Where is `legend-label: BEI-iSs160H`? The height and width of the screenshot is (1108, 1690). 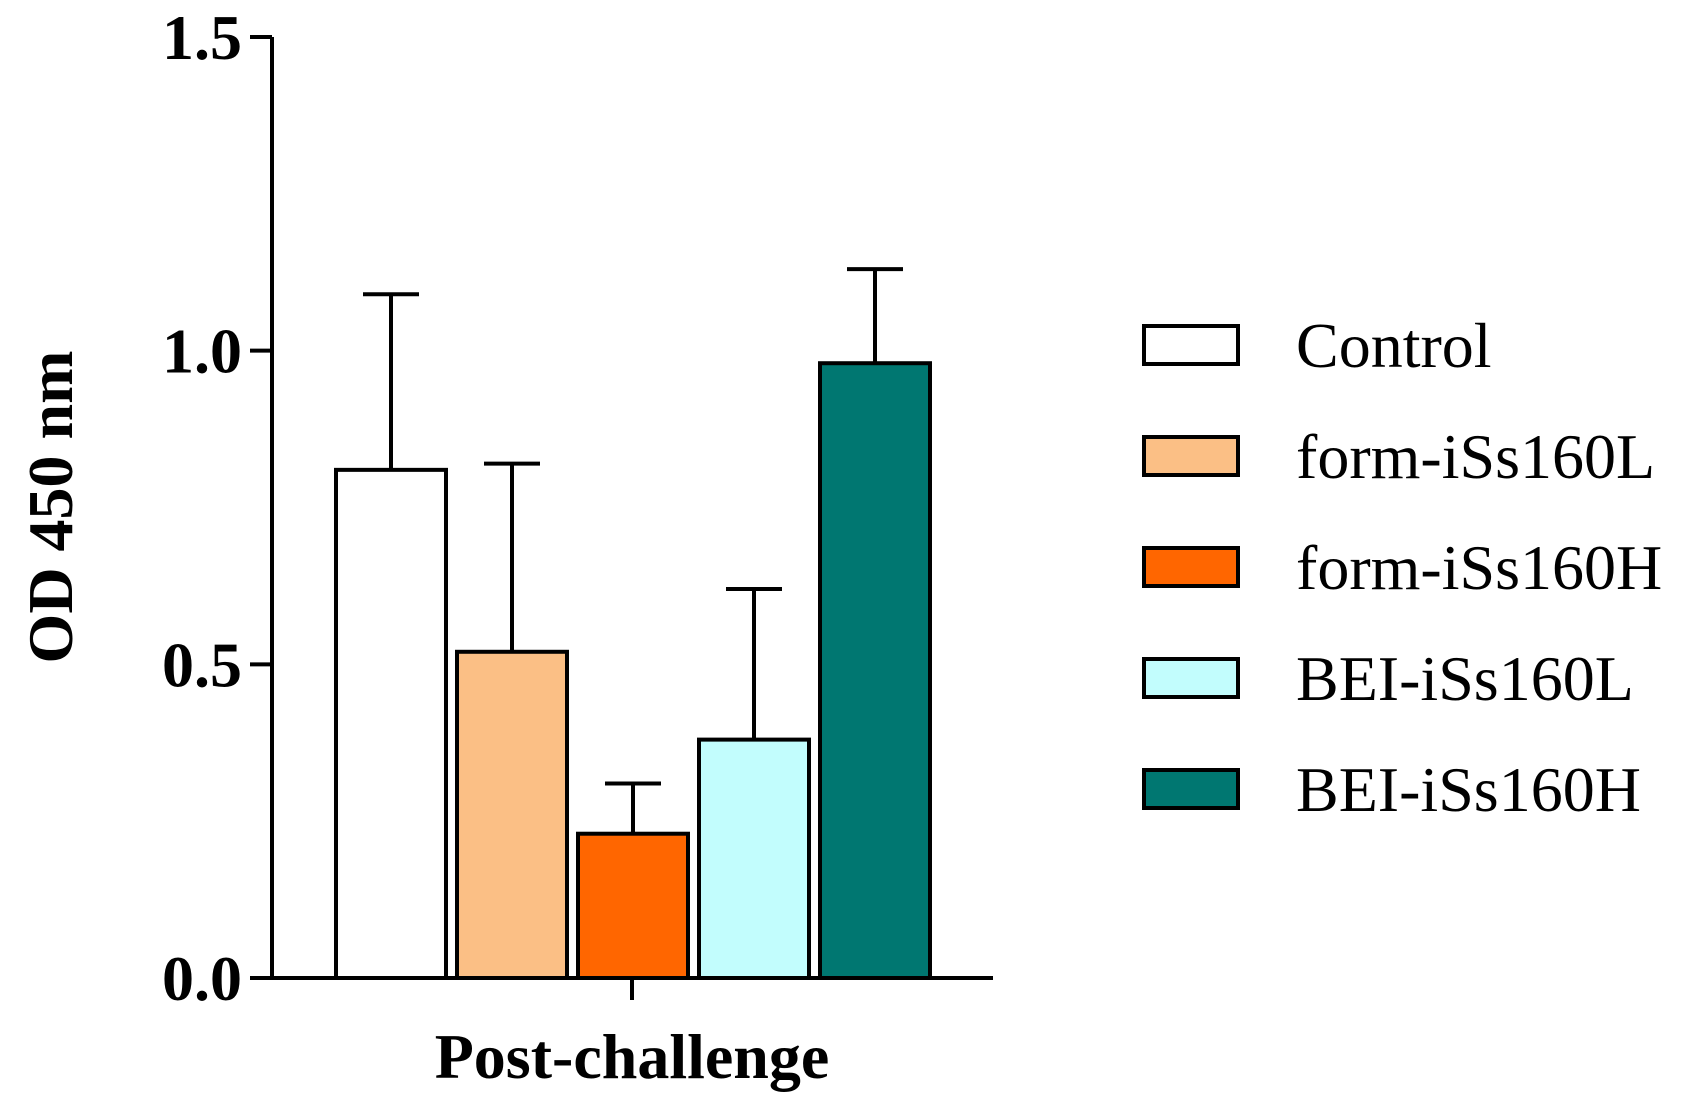
legend-label: BEI-iSs160H is located at coordinates (1468, 789).